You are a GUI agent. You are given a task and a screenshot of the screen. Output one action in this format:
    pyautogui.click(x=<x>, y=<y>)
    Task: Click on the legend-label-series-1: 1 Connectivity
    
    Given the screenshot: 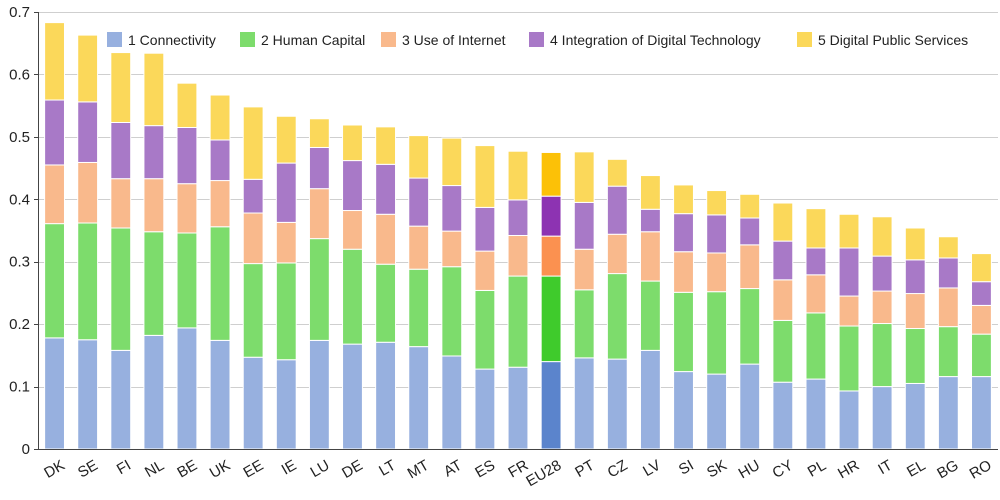 What is the action you would take?
    pyautogui.click(x=172, y=40)
    